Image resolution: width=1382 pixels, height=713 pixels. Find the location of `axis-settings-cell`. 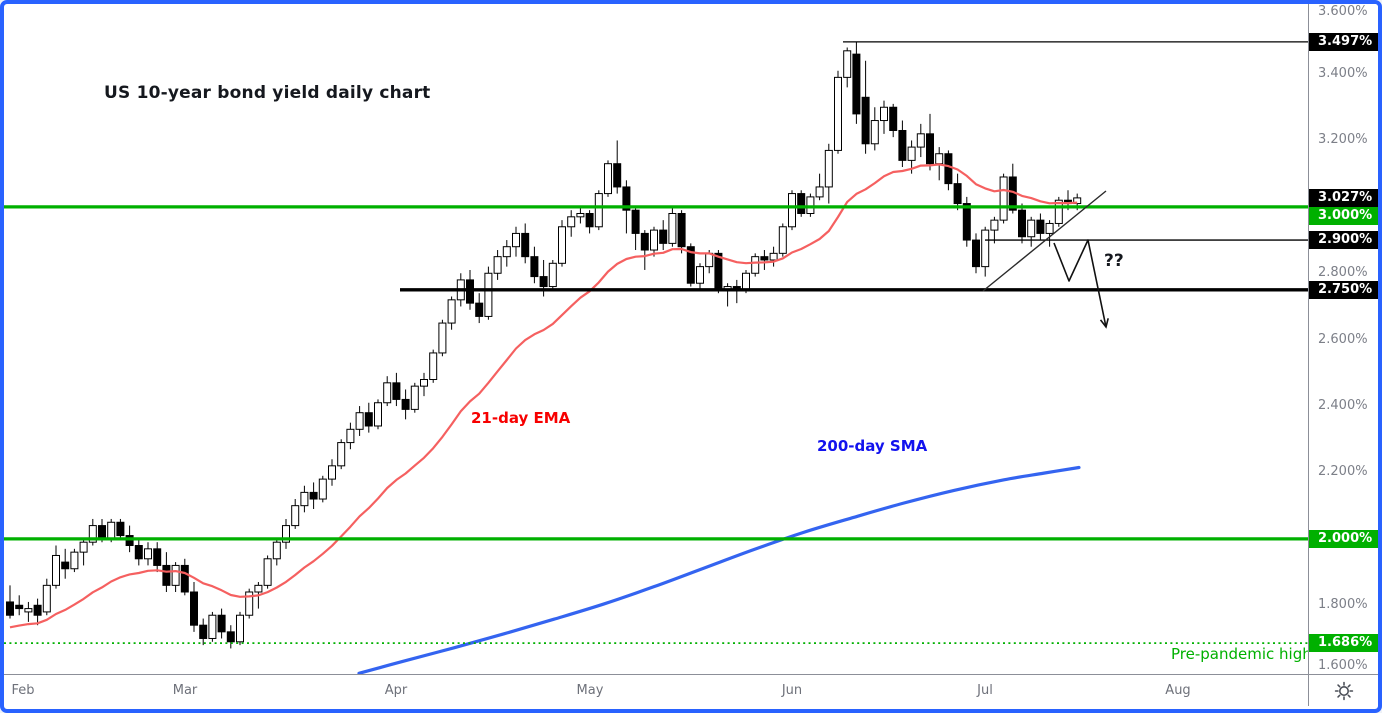

axis-settings-cell is located at coordinates (1343, 690).